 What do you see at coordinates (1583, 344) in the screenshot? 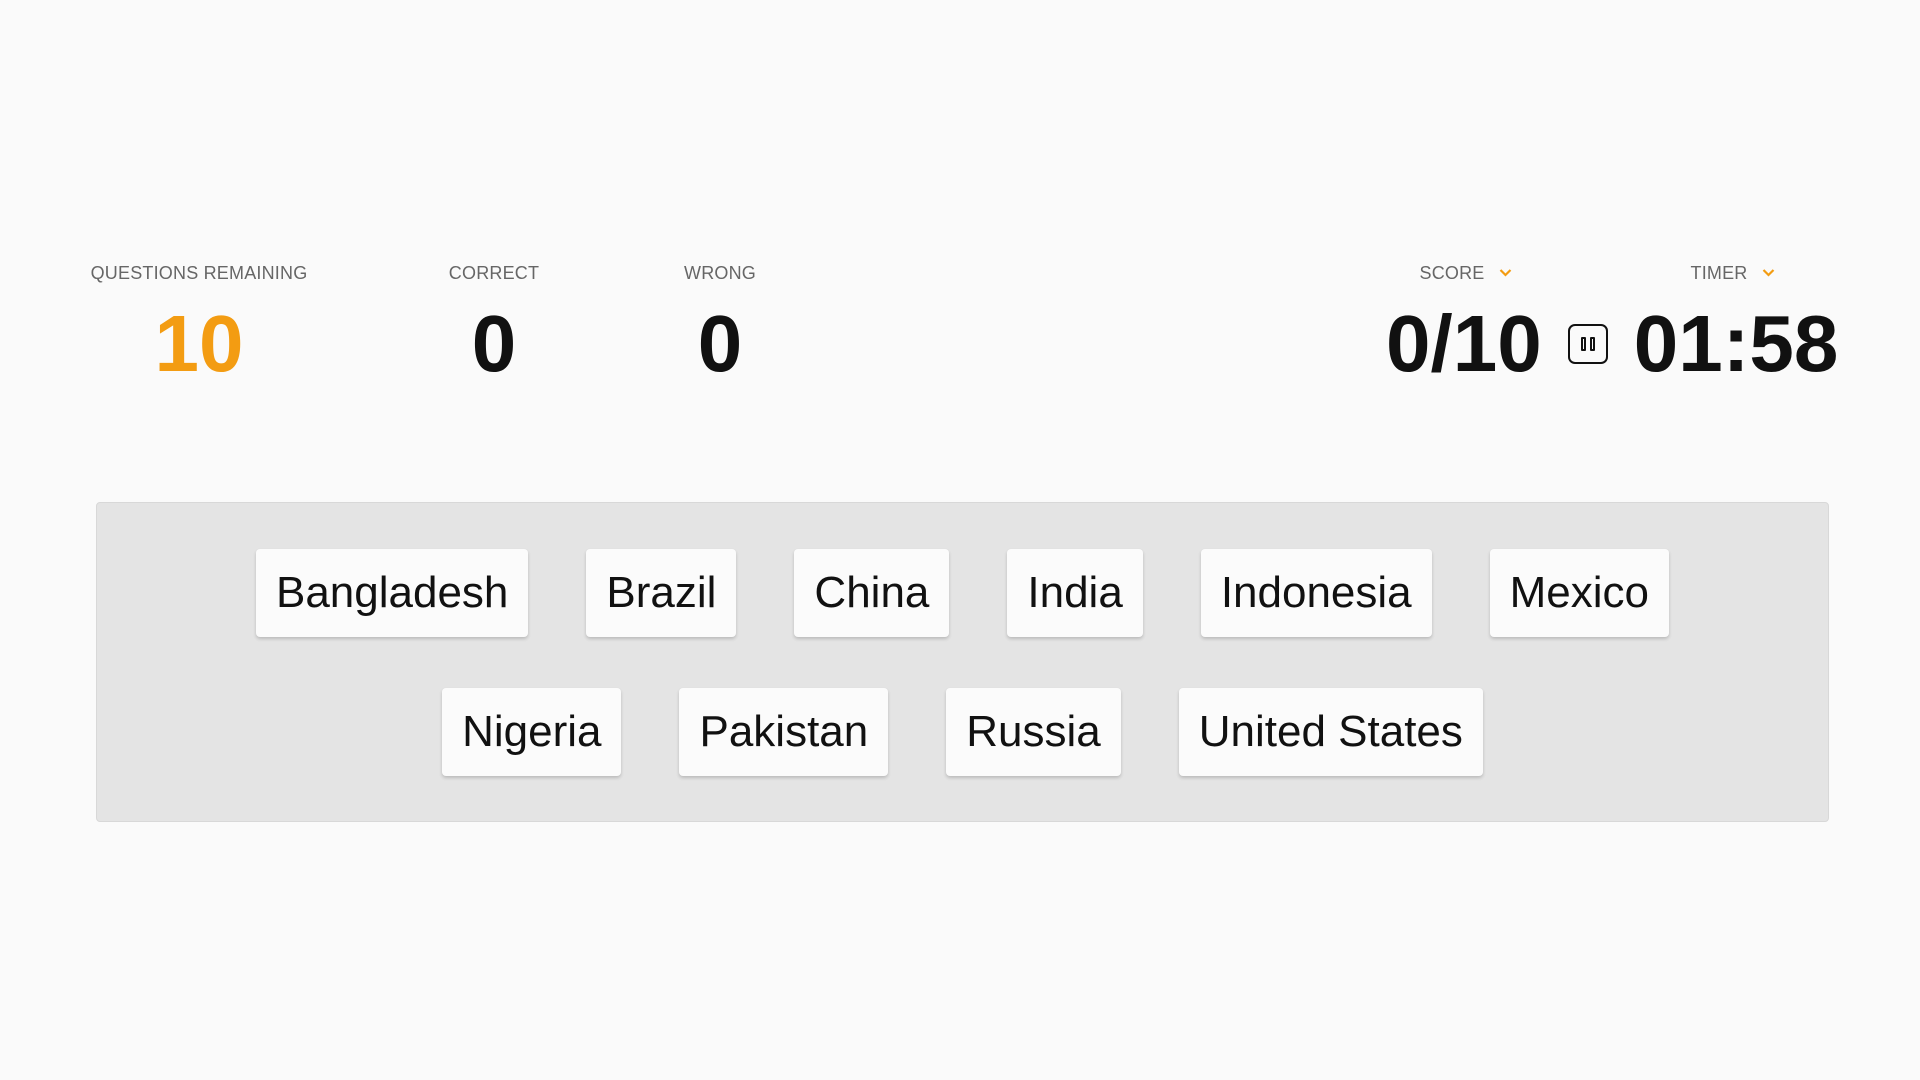
I see `pause-icon` at bounding box center [1583, 344].